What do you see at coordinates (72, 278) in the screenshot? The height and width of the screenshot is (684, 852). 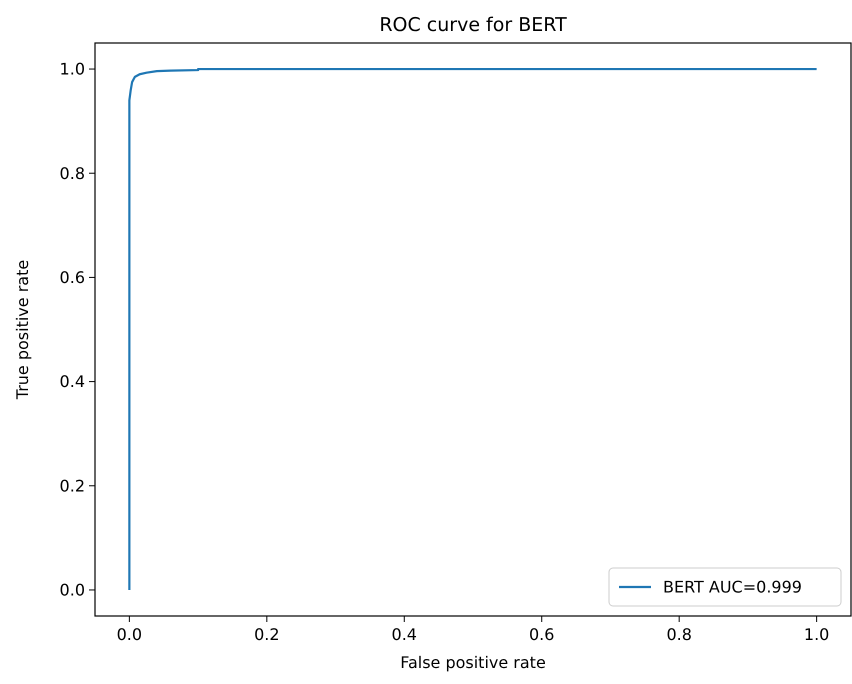 I see `y-tick-label: 0.6` at bounding box center [72, 278].